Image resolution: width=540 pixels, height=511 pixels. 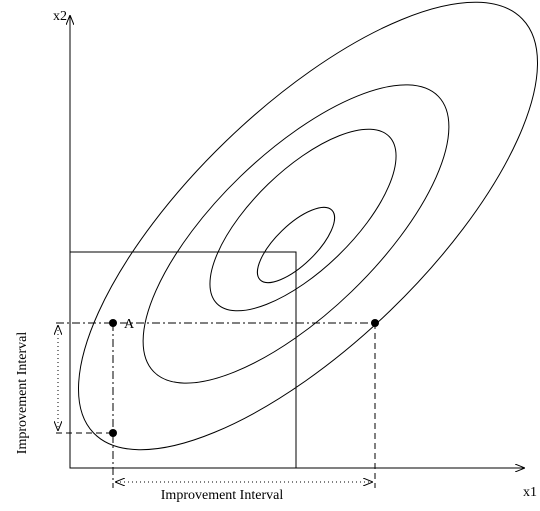 What do you see at coordinates (60, 16) in the screenshot?
I see `y-axis-label: x2` at bounding box center [60, 16].